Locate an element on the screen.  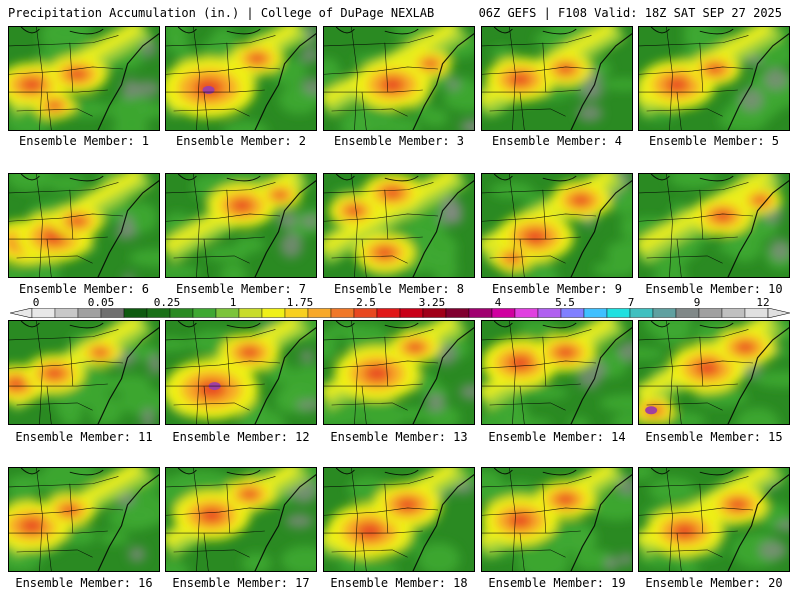
ensemble-member-label: Ensemble Member: 2 is located at coordinates (241, 141).